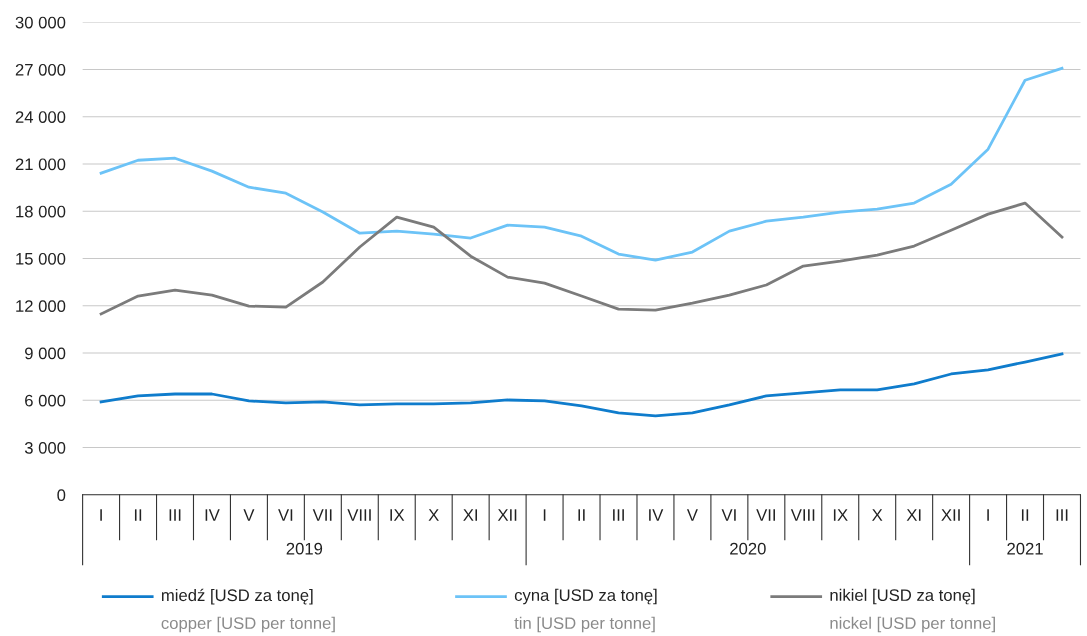  I want to click on text: 2020, so click(748, 548).